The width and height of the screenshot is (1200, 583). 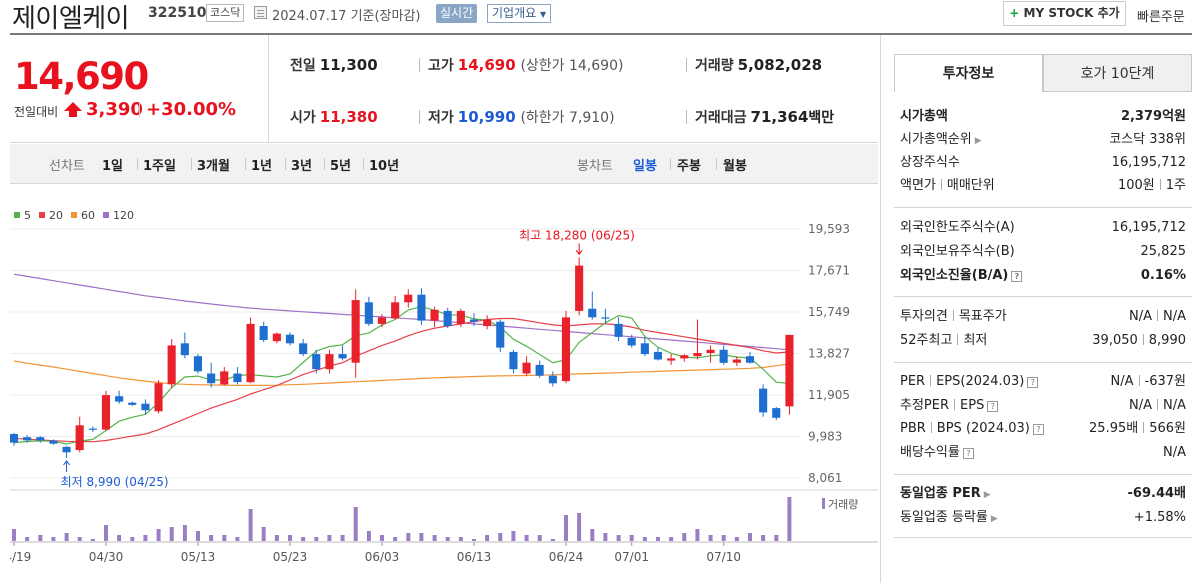 I want to click on info-label: 시가총액, so click(x=924, y=116).